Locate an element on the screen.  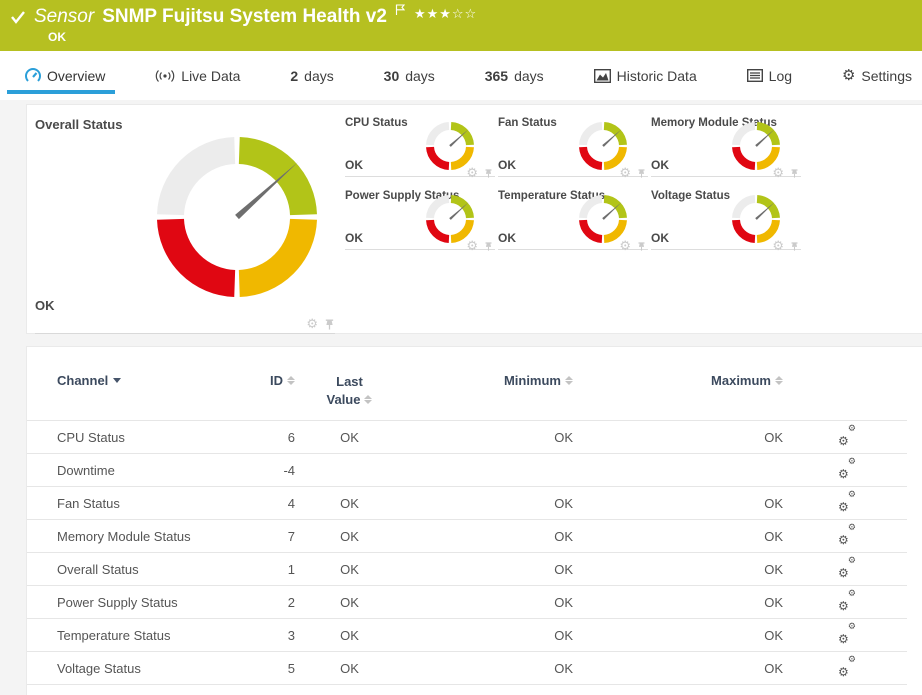
channel-id: -4 is located at coordinates (289, 470).